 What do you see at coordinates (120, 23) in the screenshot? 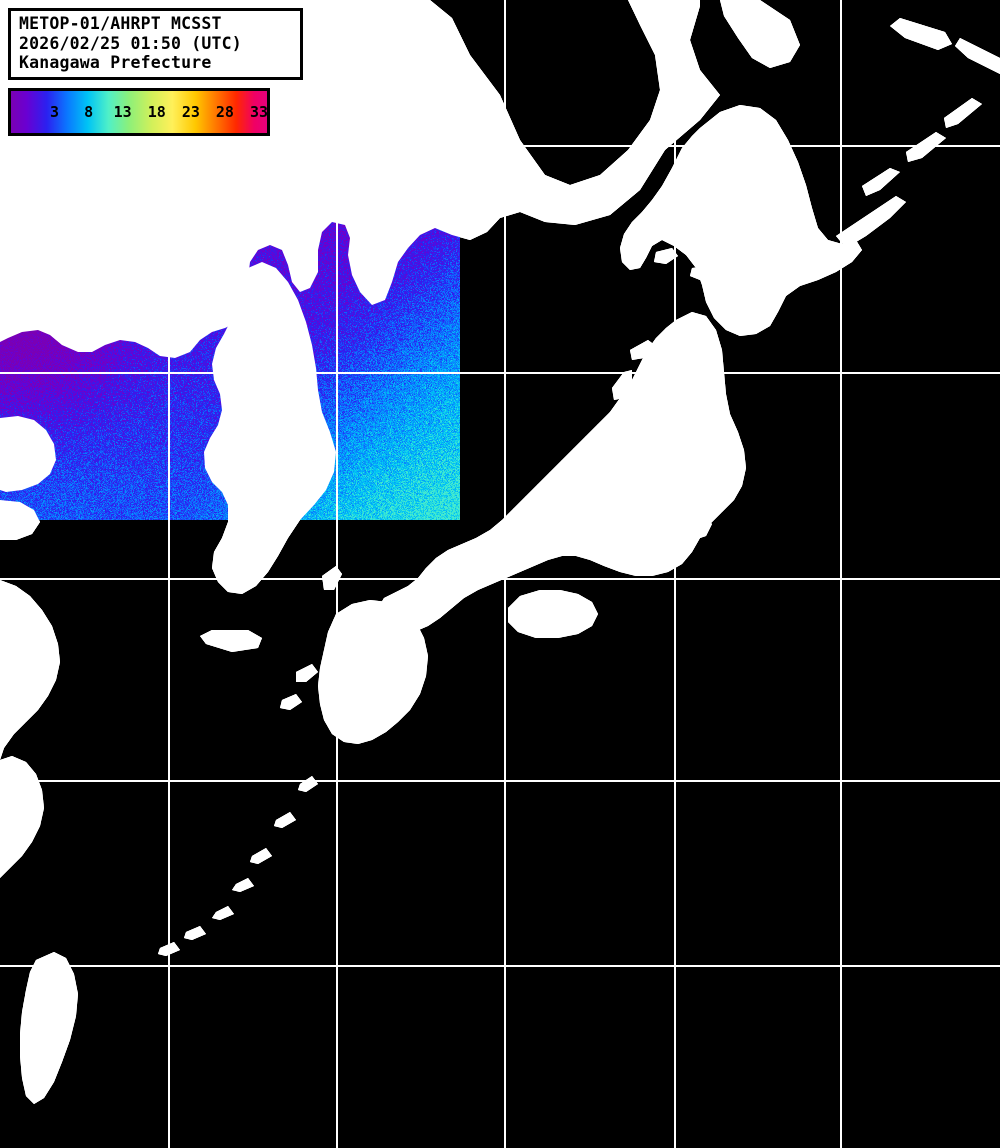
I see `header-title-line: METOP-01/AHRPT MCSST` at bounding box center [120, 23].